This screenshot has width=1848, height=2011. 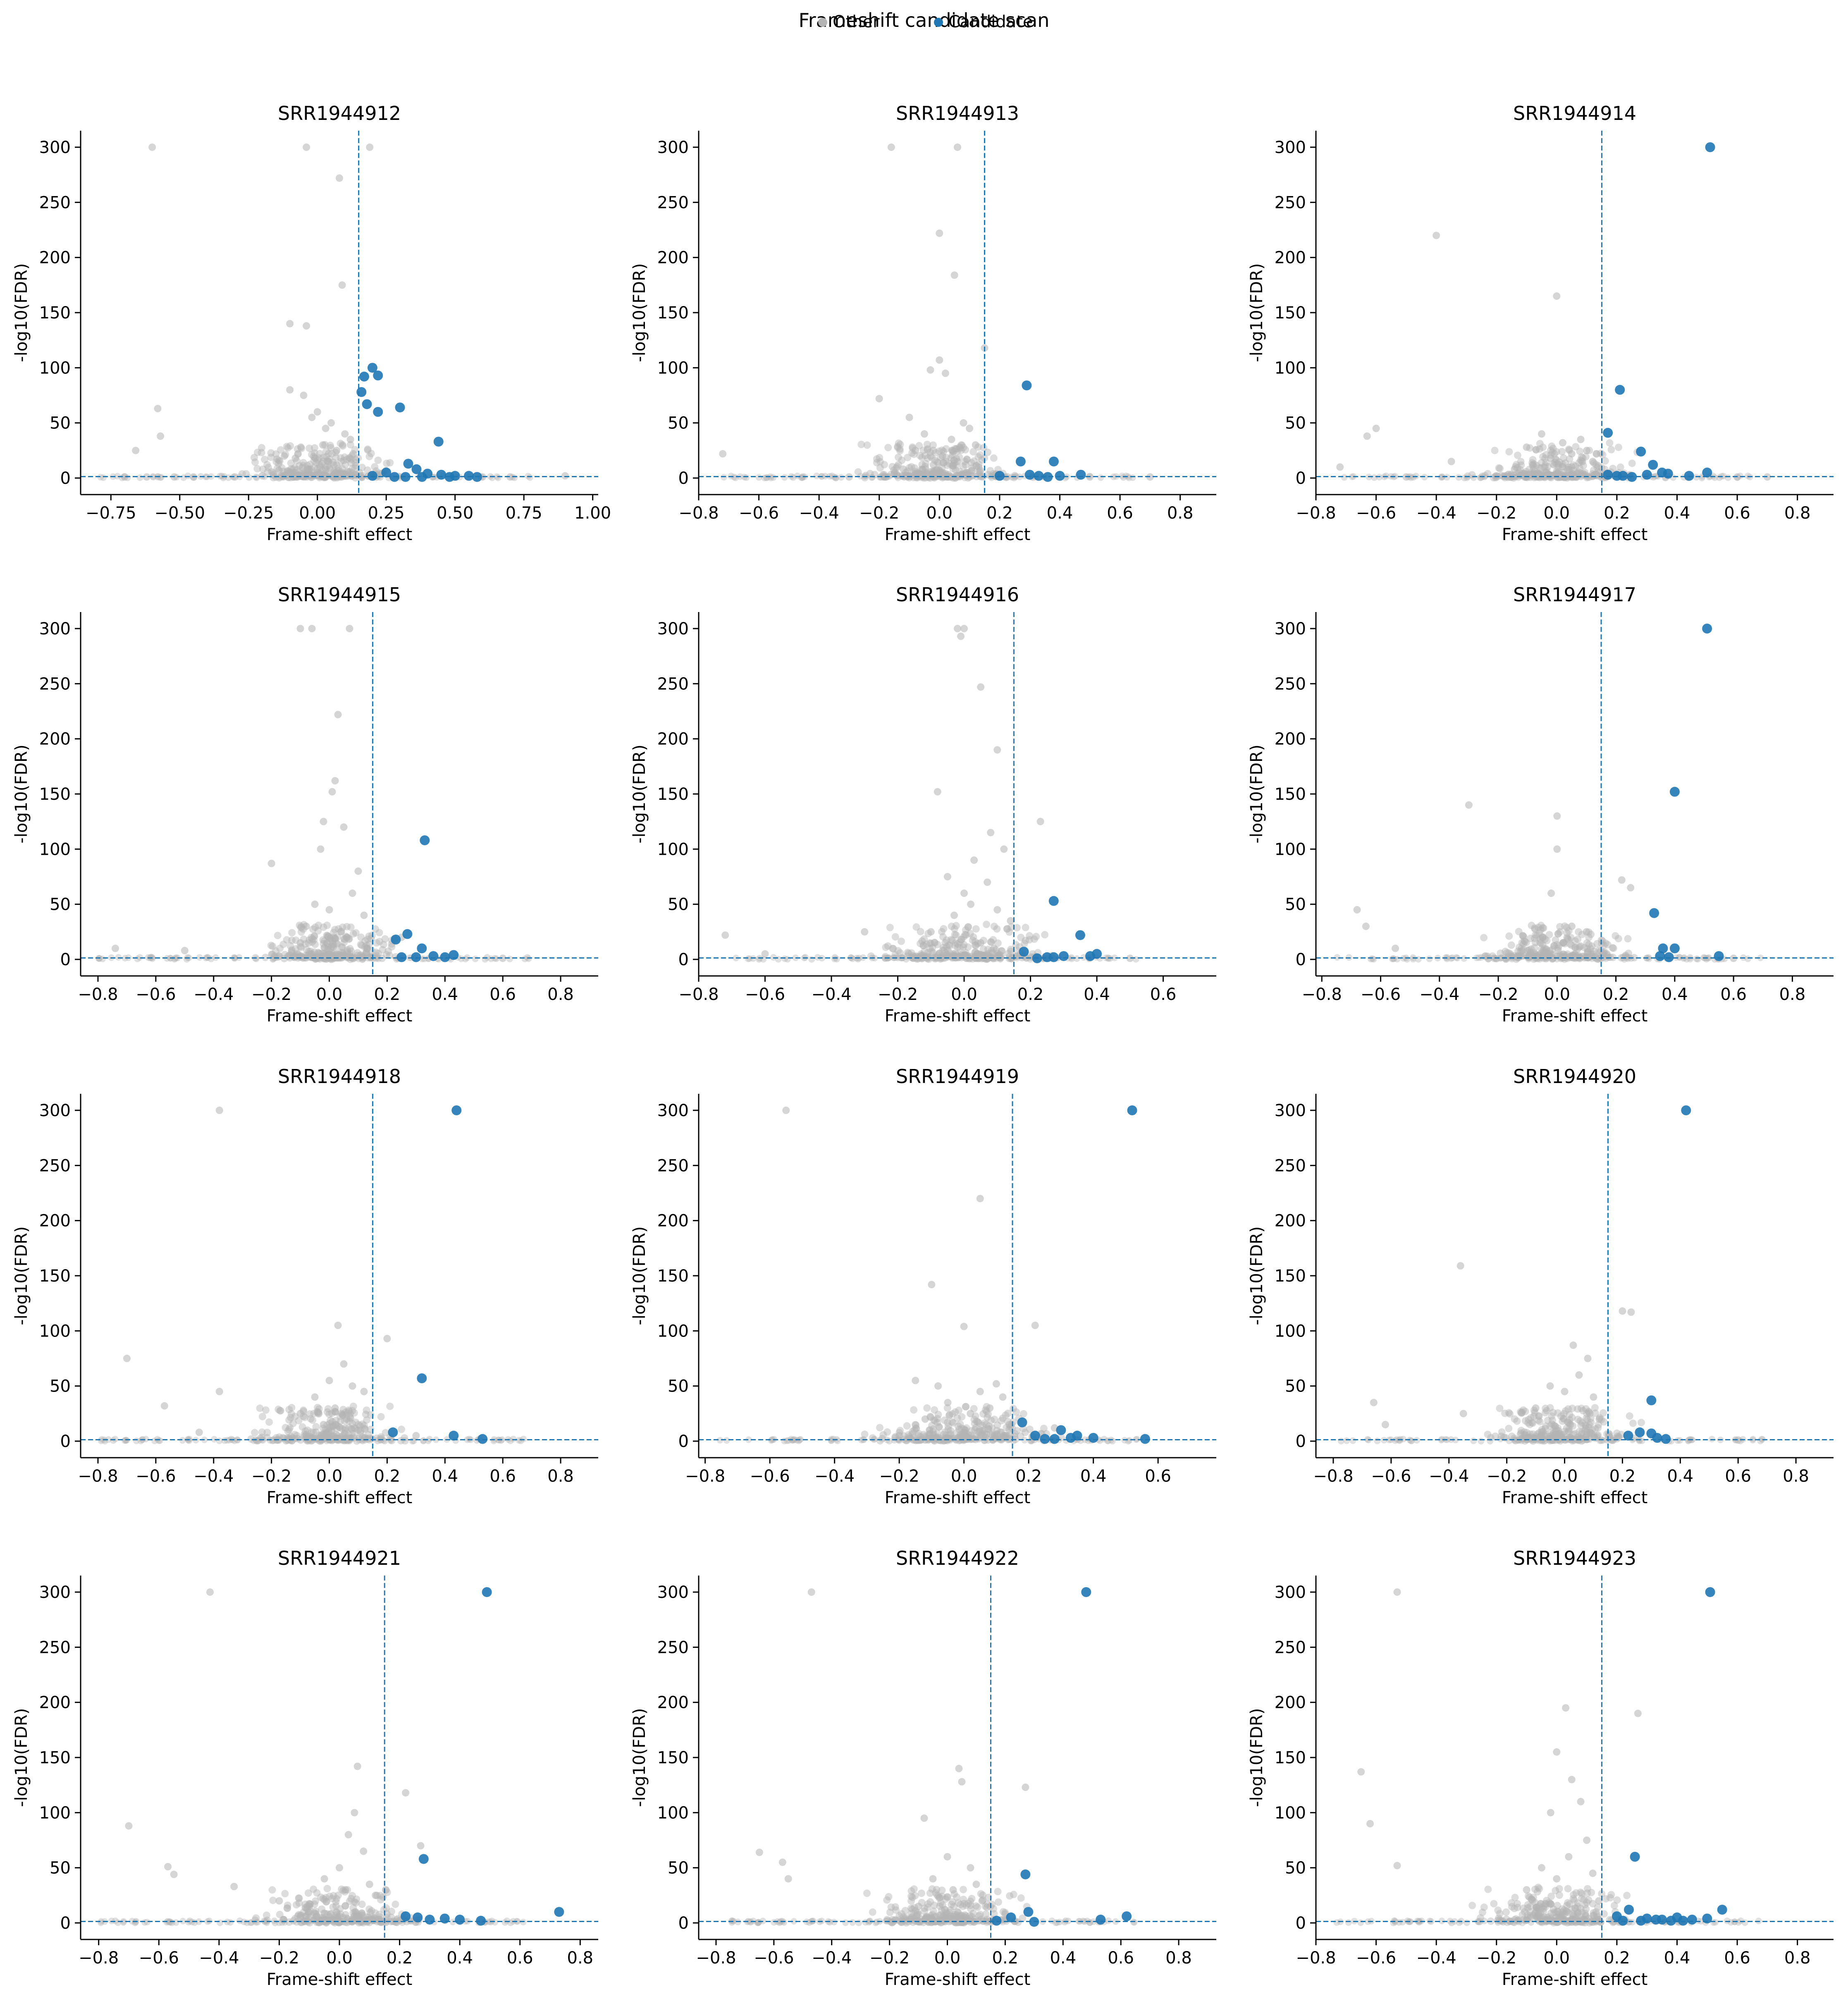 What do you see at coordinates (1575, 535) in the screenshot?
I see `x-axis-label: Frame-shift effect` at bounding box center [1575, 535].